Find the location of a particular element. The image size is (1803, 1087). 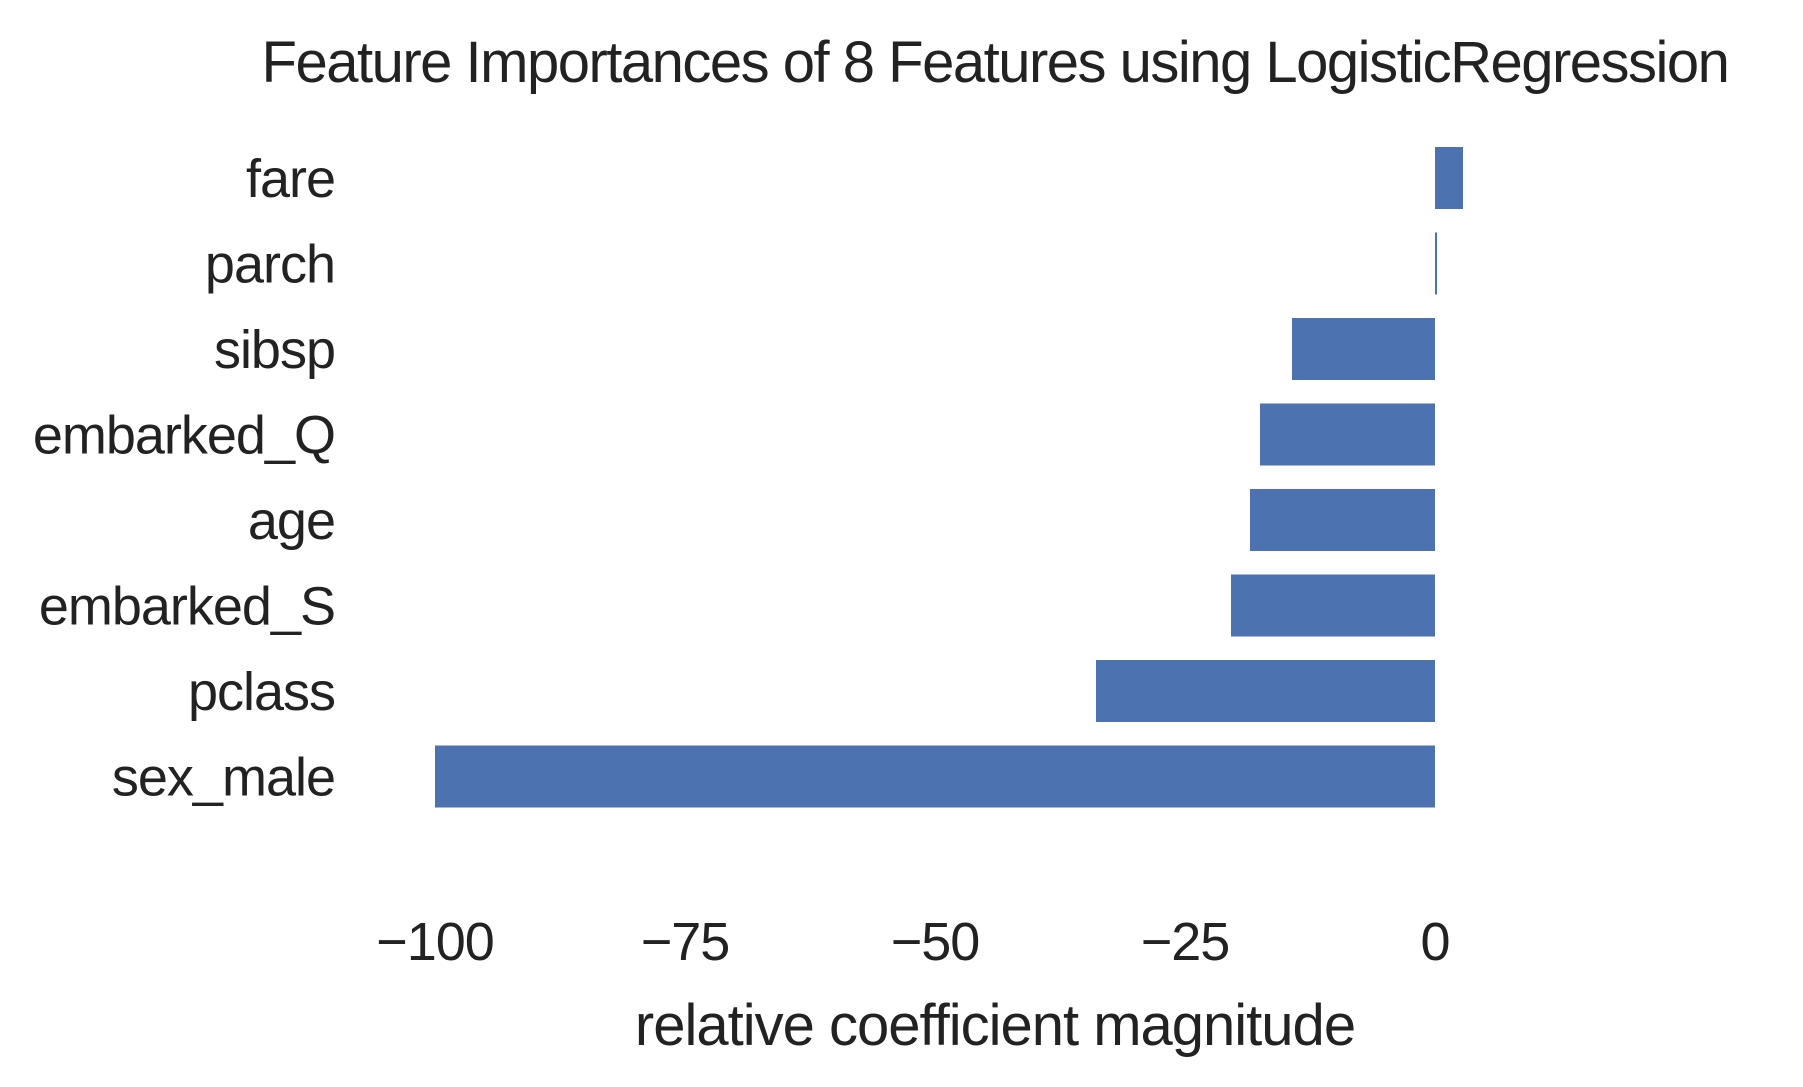

category-label-parch: parch is located at coordinates (270, 265).